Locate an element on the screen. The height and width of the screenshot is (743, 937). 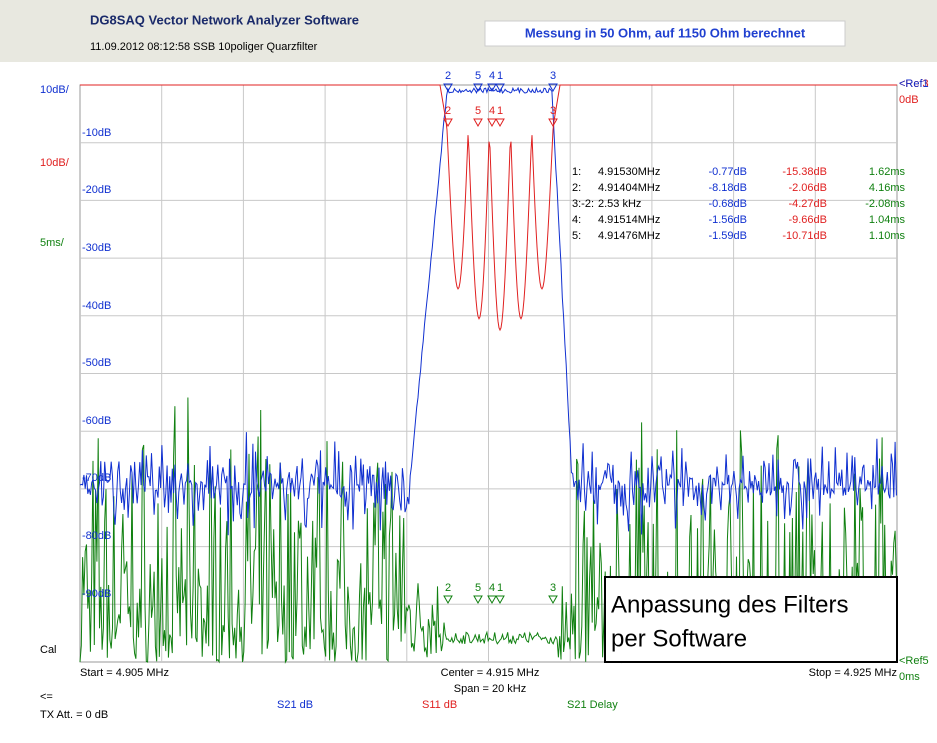
marker-cell: -15.38dB is located at coordinates (804, 172).